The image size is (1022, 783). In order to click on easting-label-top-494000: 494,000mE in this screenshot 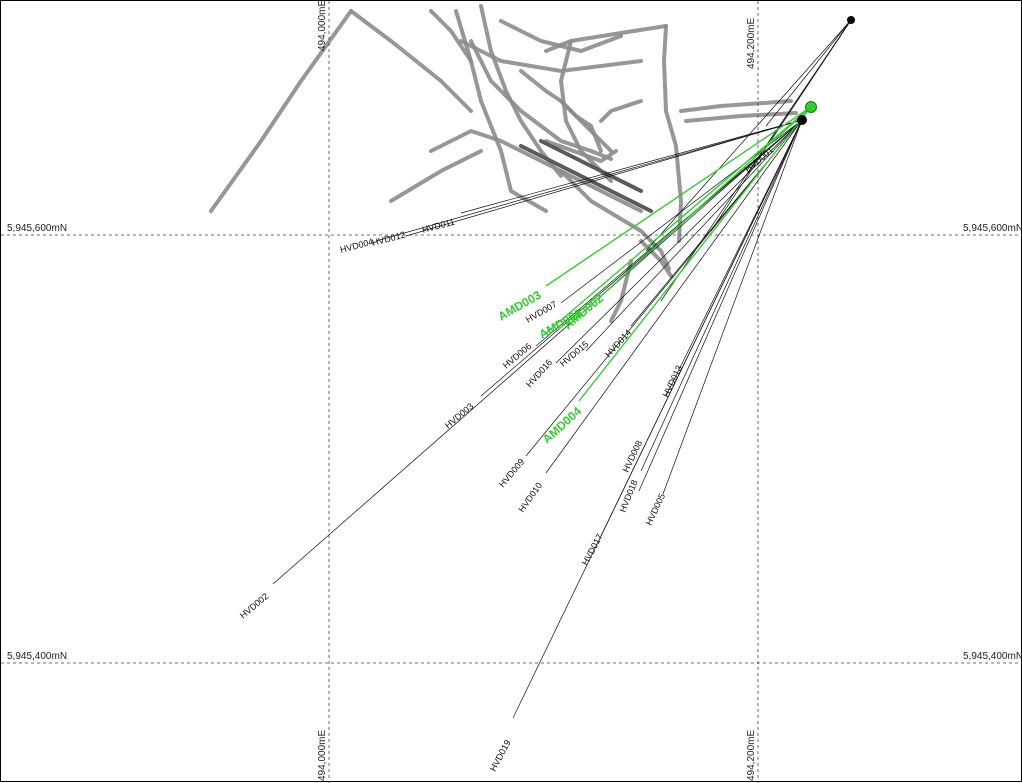, I will do `click(322, 26)`.